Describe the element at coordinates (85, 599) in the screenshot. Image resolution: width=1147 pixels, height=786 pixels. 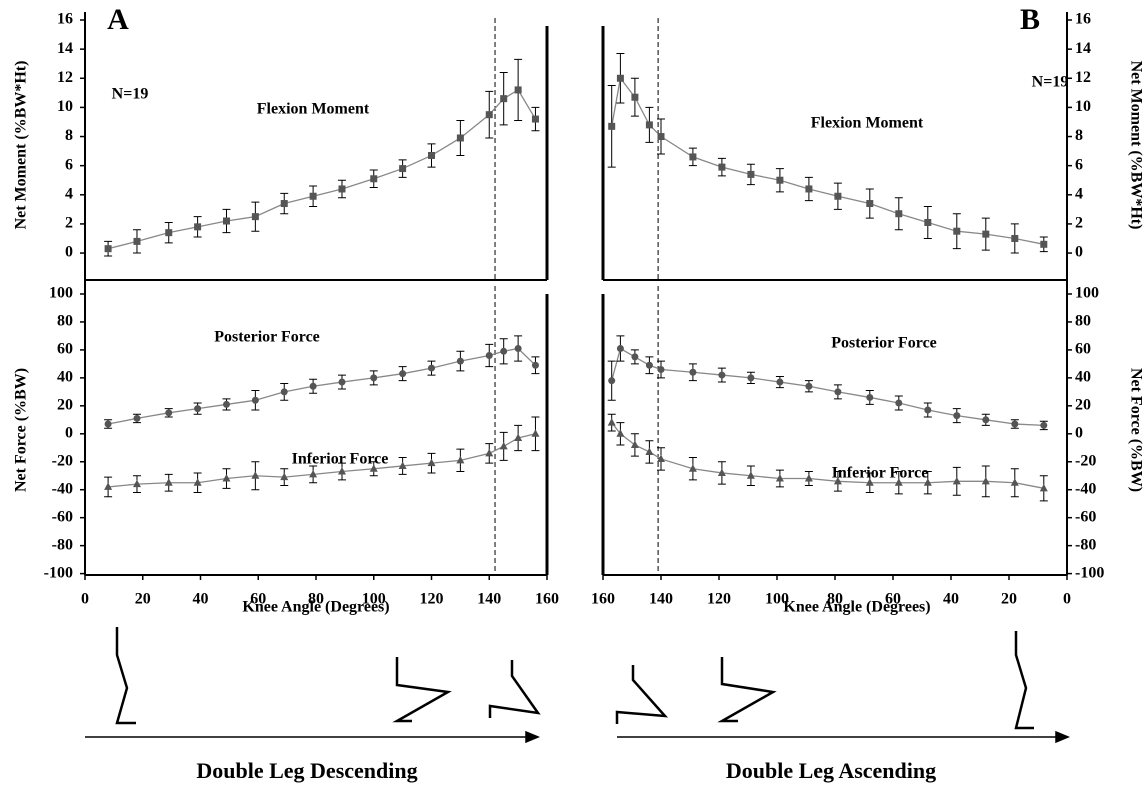
I see `x-tick-label: 0` at that location.